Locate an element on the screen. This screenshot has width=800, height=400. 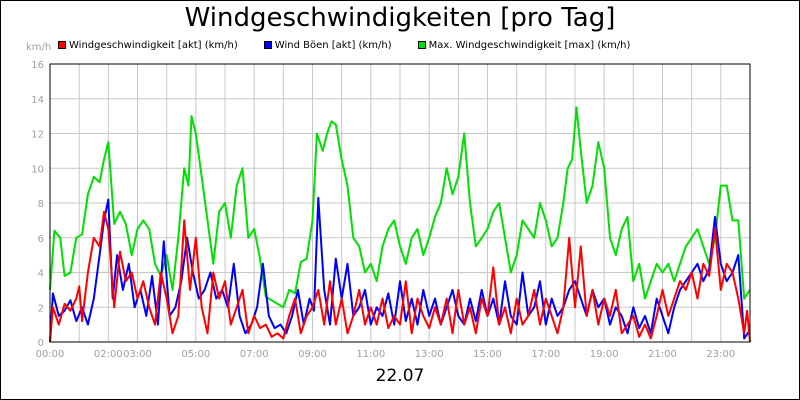
y-tick-label: 12 is located at coordinates (37, 135).